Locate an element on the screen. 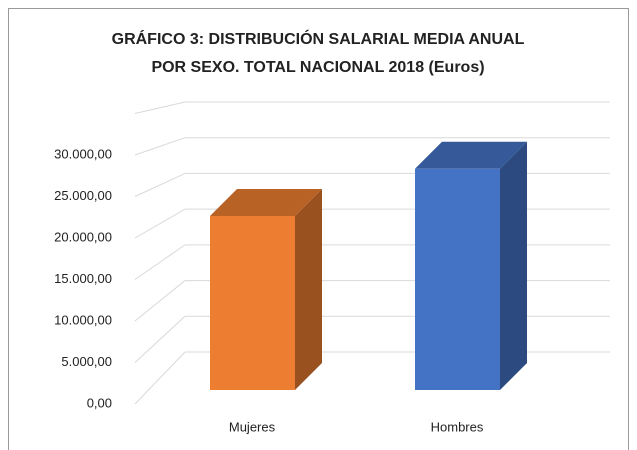 The width and height of the screenshot is (637, 450). y-tick-label: 10.000,00 is located at coordinates (83, 319).